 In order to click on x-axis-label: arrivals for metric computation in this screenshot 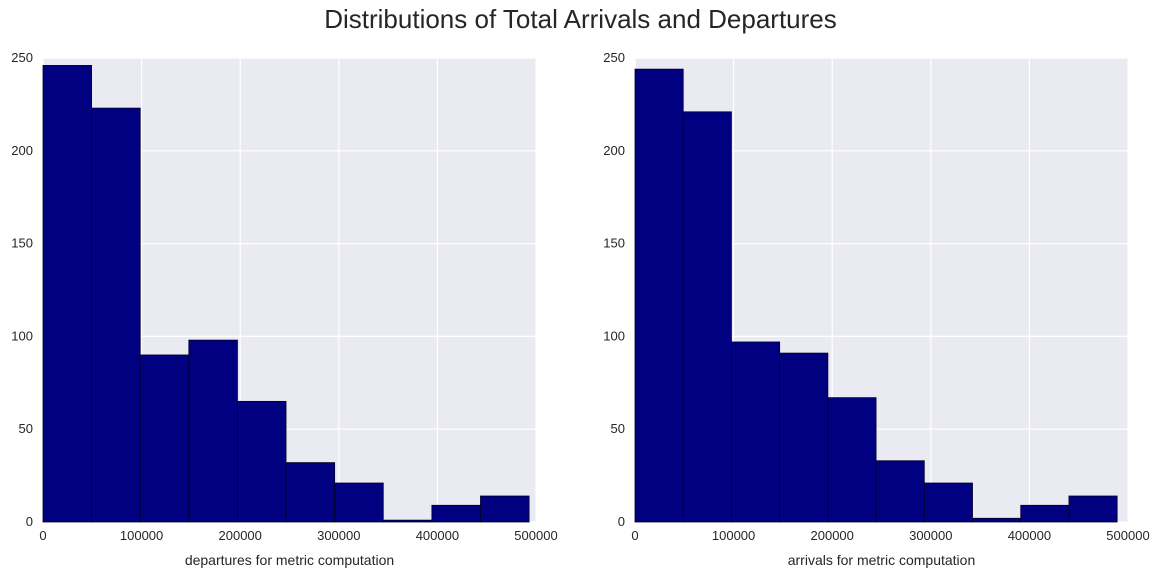, I will do `click(882, 560)`.